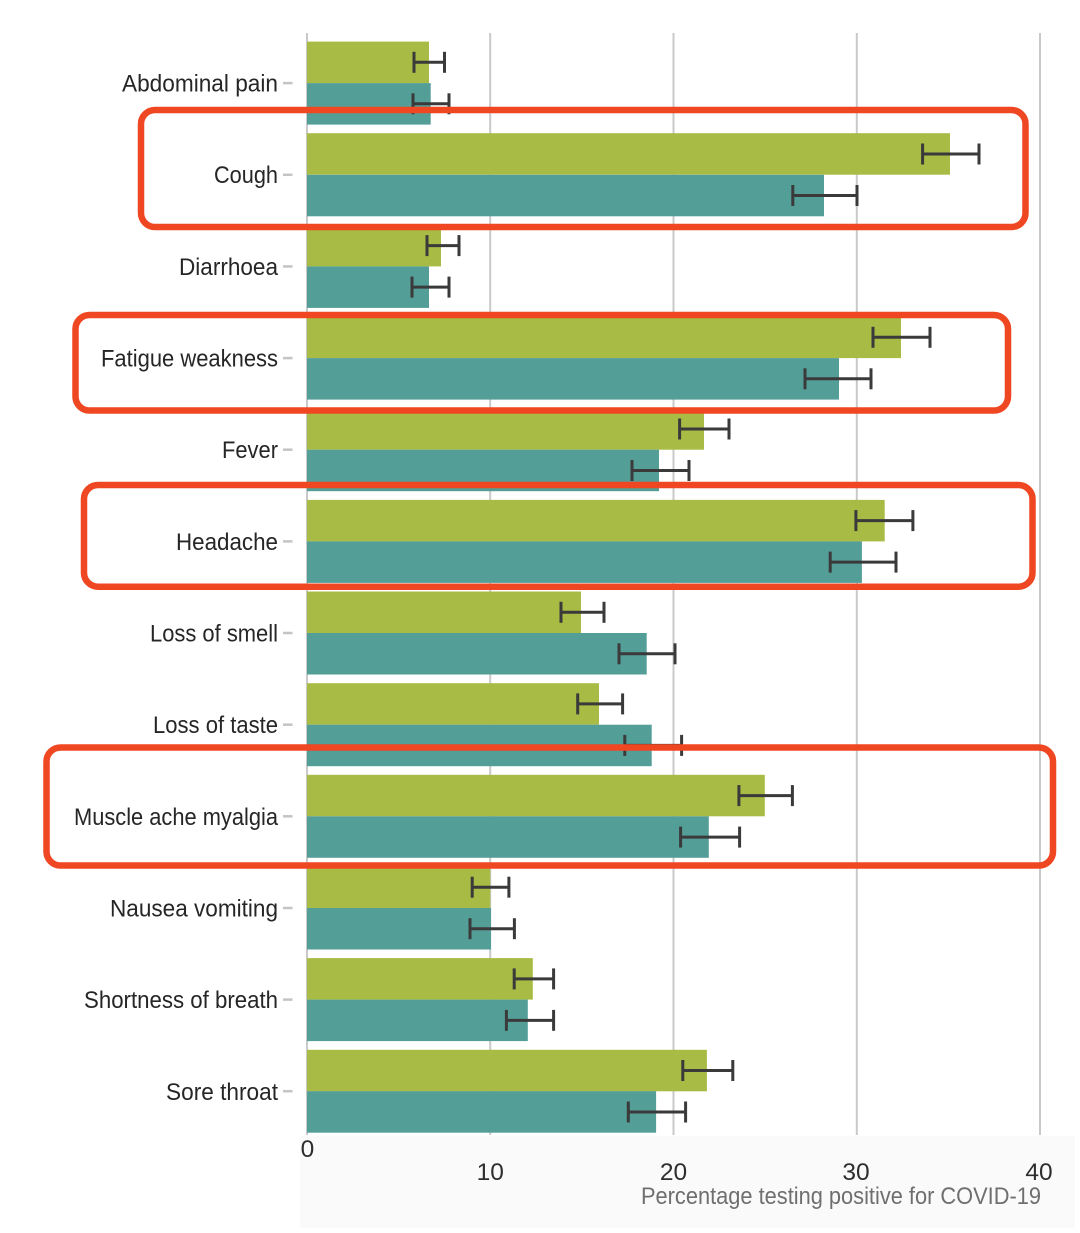 The width and height of the screenshot is (1080, 1233). What do you see at coordinates (215, 725) in the screenshot?
I see `svg-text: Loss of taste` at bounding box center [215, 725].